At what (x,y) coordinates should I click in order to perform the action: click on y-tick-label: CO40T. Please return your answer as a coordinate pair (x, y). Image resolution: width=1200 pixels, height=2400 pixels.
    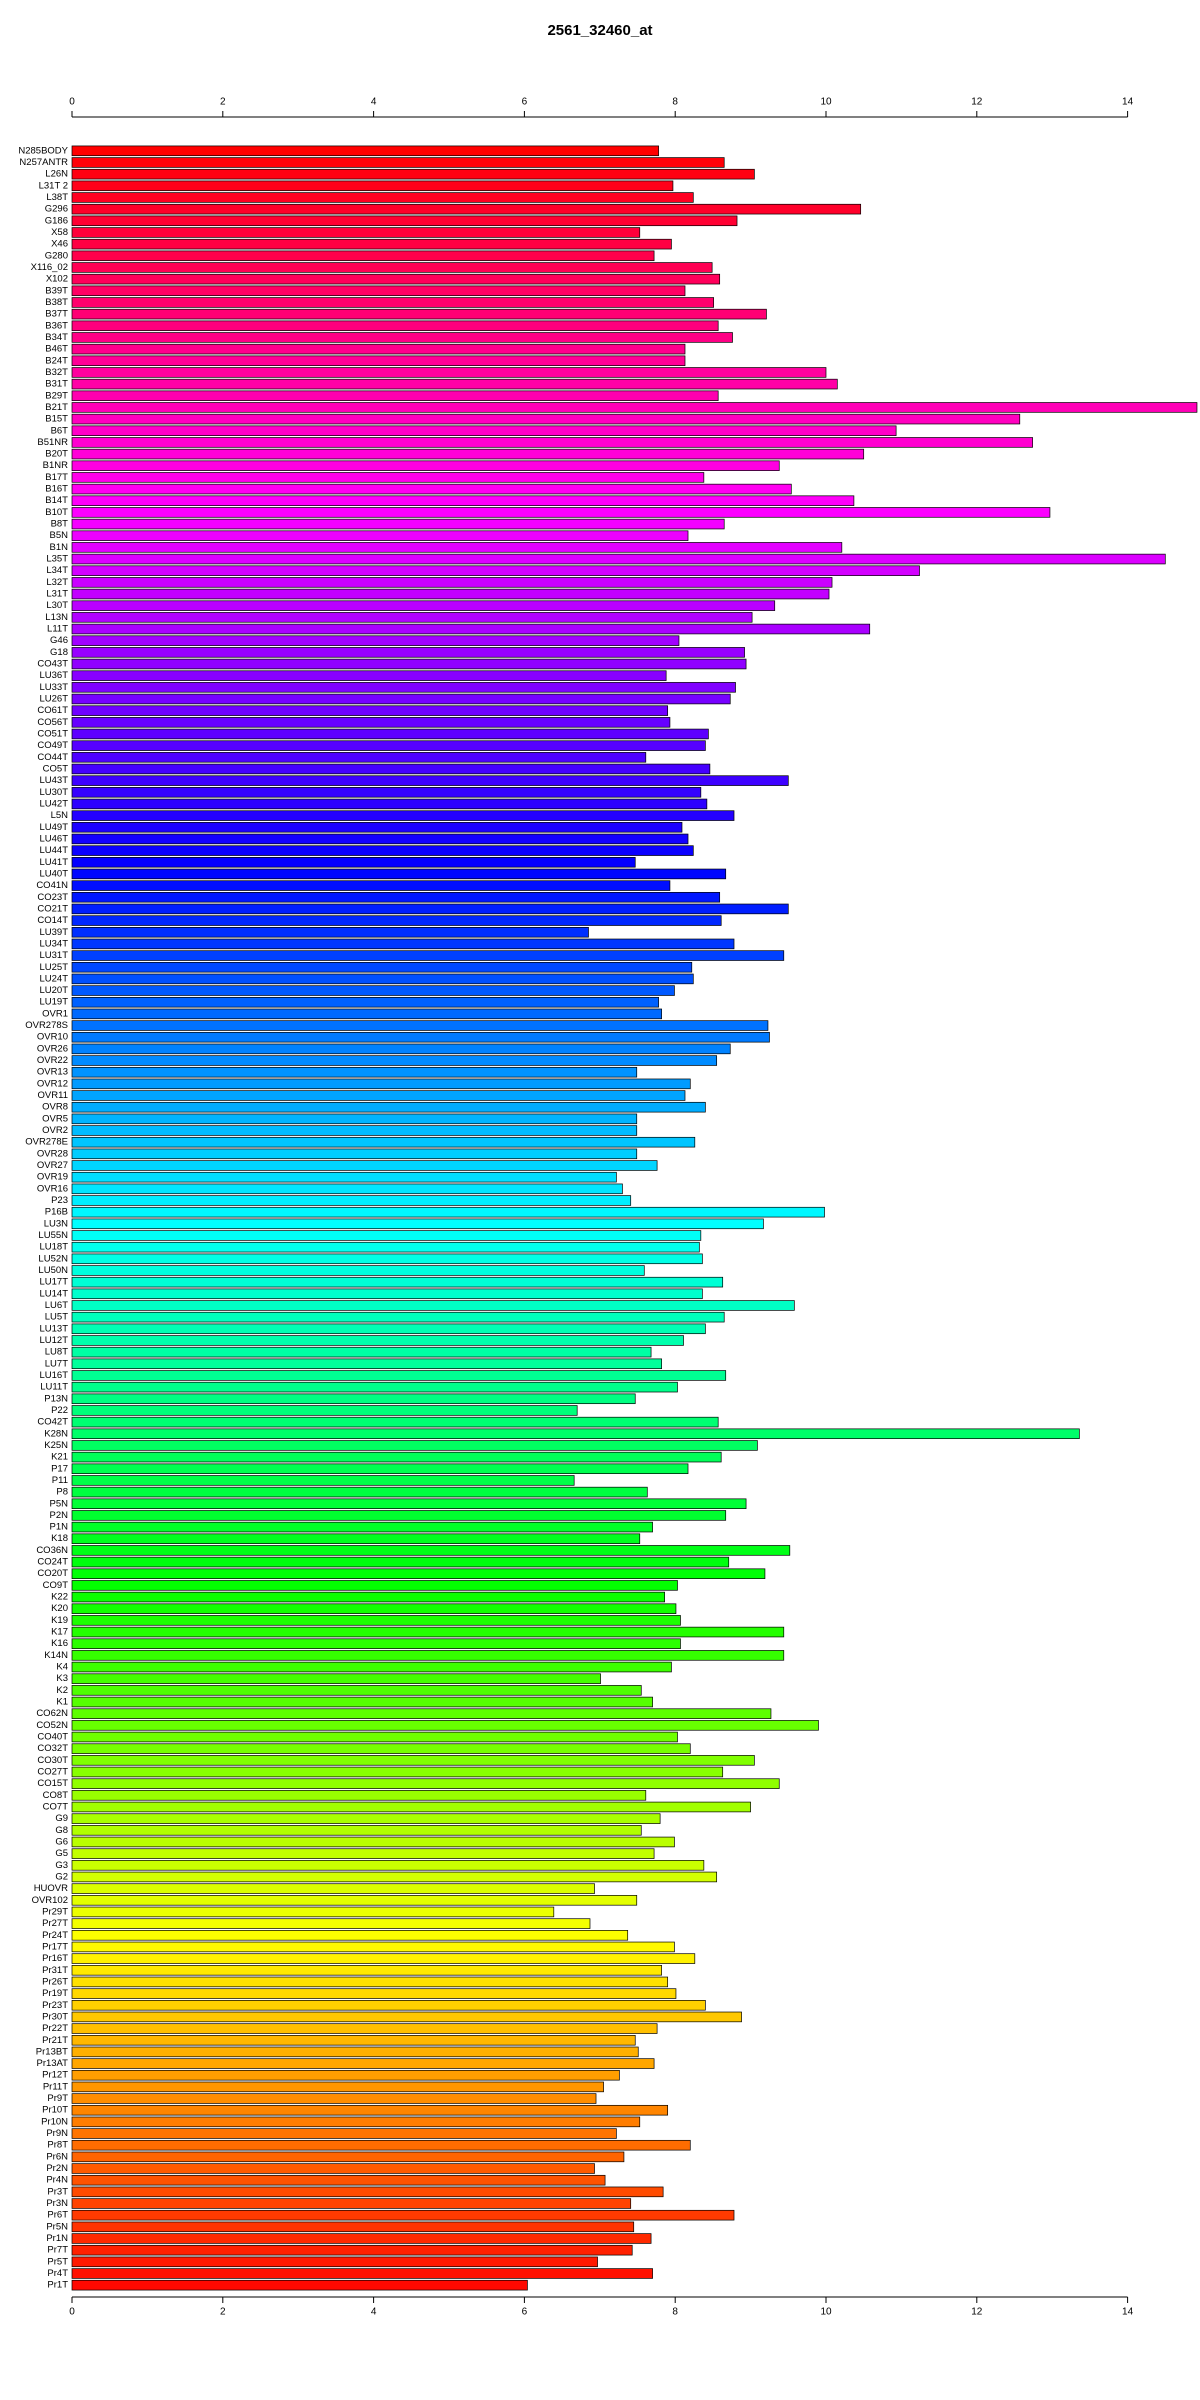
    Looking at the image, I should click on (52, 1737).